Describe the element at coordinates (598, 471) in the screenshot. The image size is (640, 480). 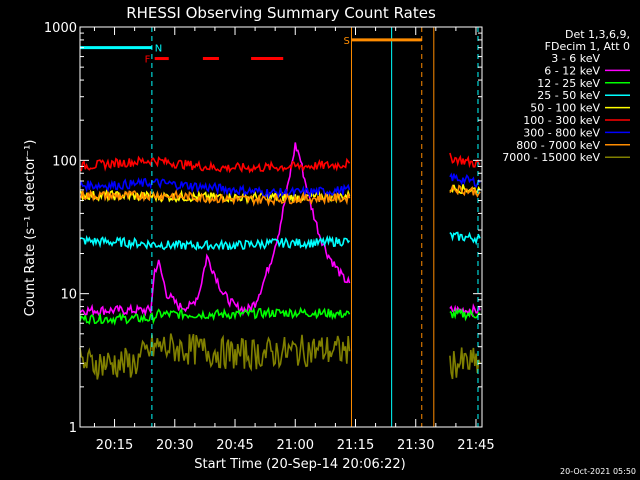
I see `footer-timestamp: 20-Oct-2021 05:50` at that location.